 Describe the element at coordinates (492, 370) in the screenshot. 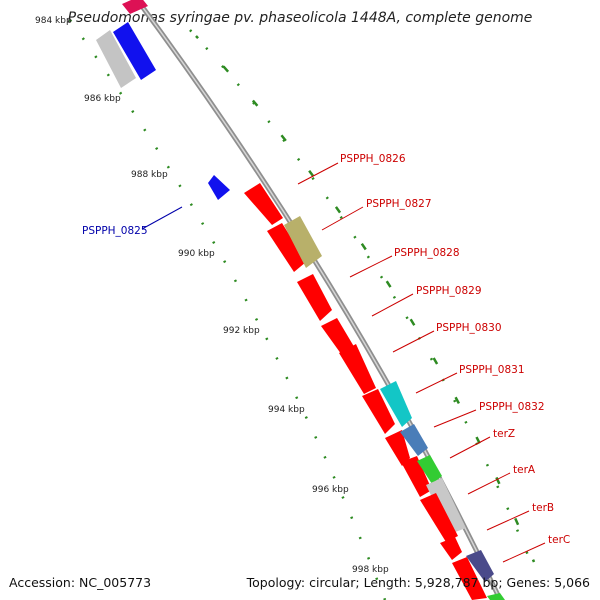

I see `gene-label: PSPPH_0831` at that location.